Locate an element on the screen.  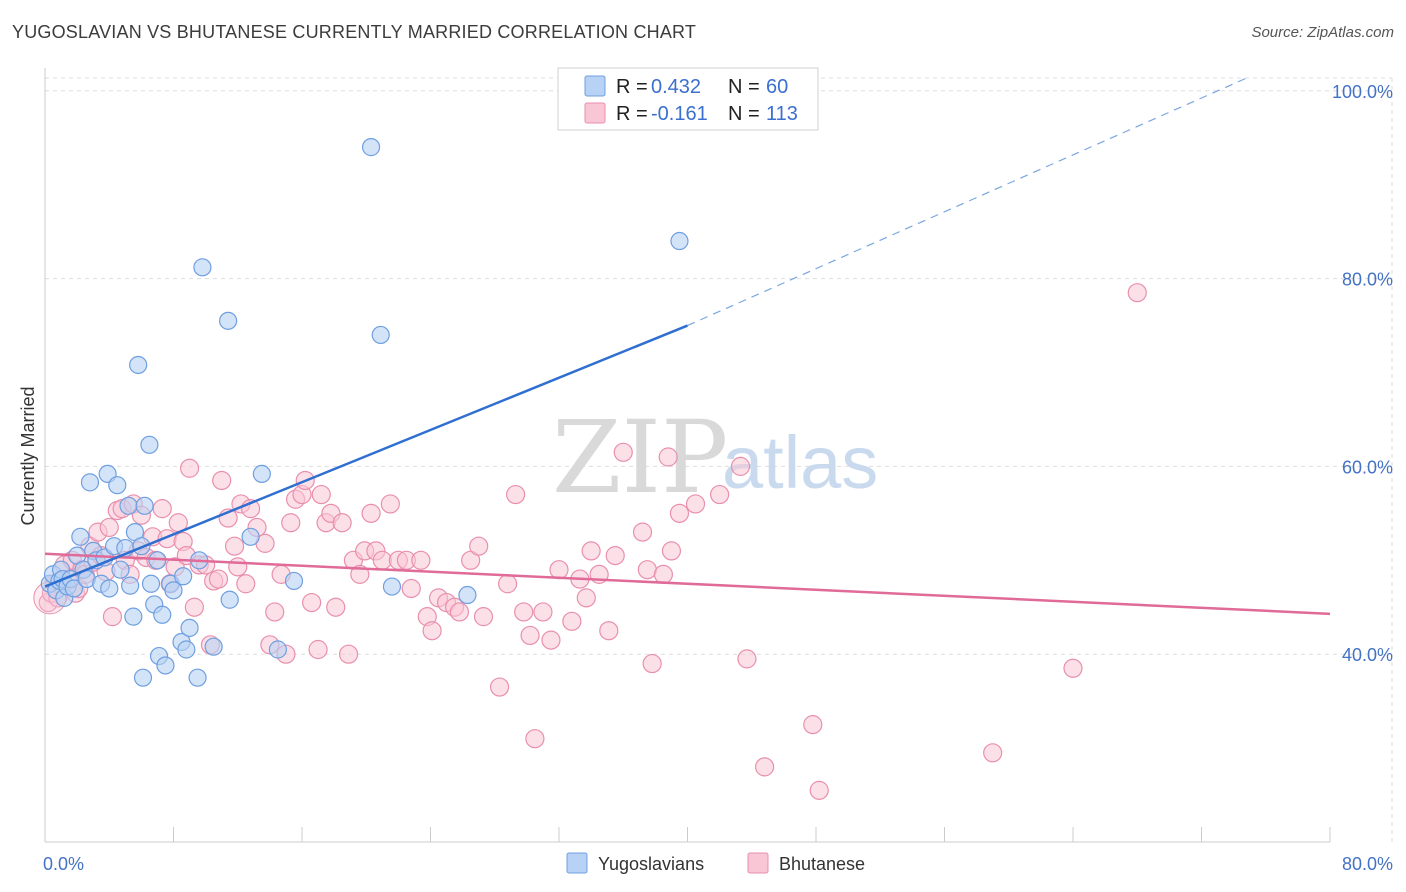
y-tick-labels: 40.0% 60.0% 80.0% 100.0% is located at coordinates (1362, 373).